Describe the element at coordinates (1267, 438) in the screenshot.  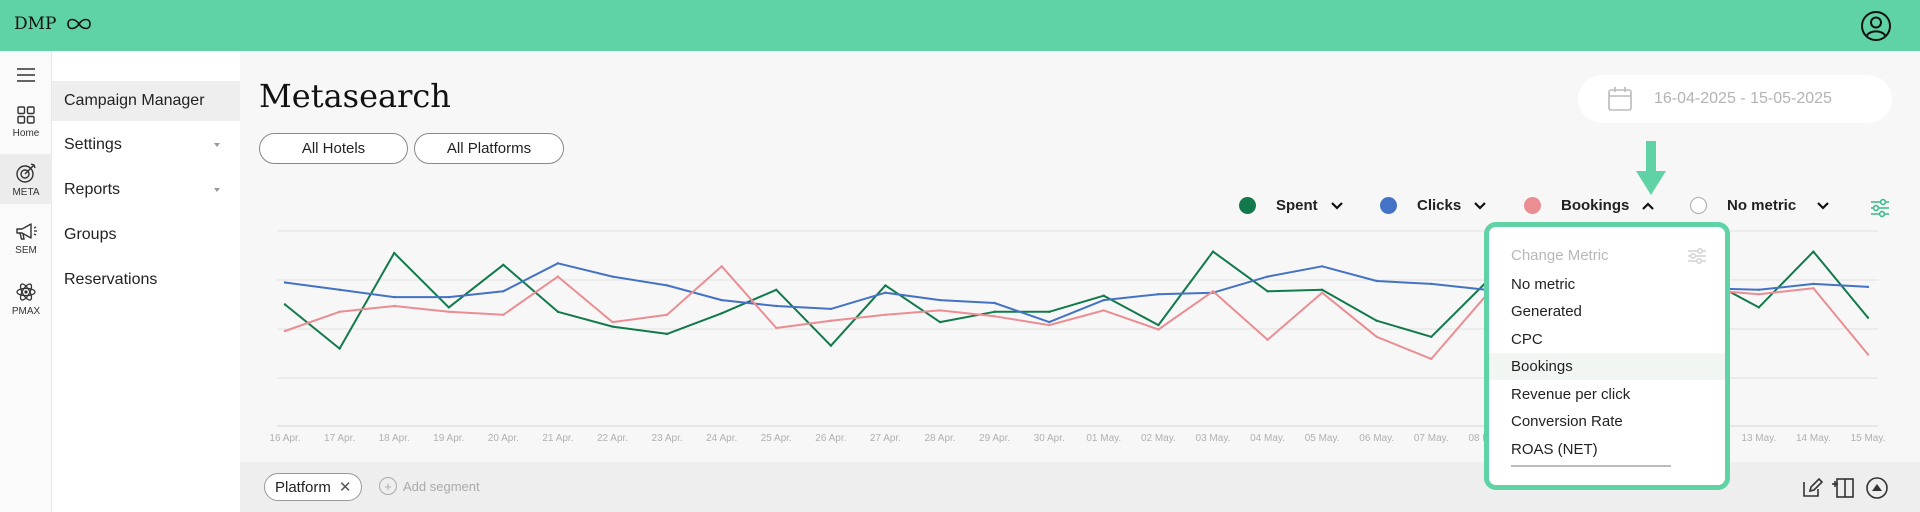
I see `x-tick-label: 04 May.` at that location.